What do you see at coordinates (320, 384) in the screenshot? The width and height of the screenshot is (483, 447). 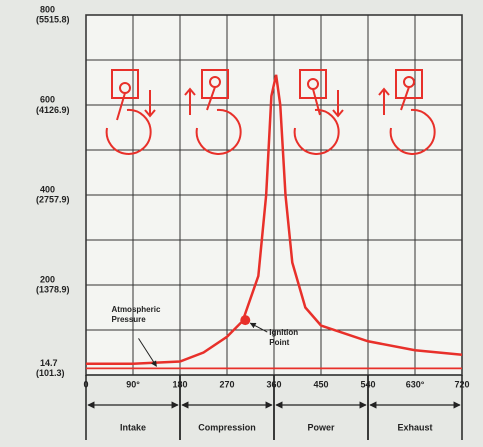 I see `x-tick-label: 450` at bounding box center [320, 384].